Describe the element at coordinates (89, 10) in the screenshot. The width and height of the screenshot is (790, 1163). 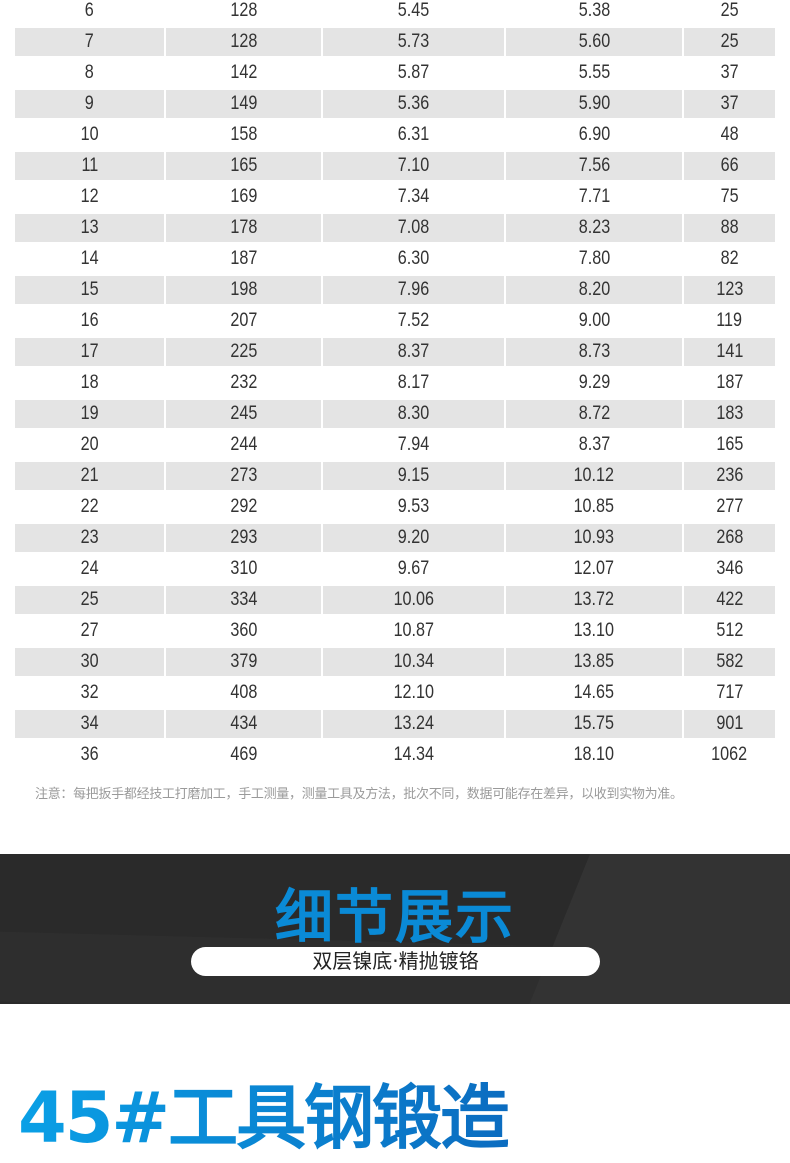
I see `cell-value: 6` at that location.